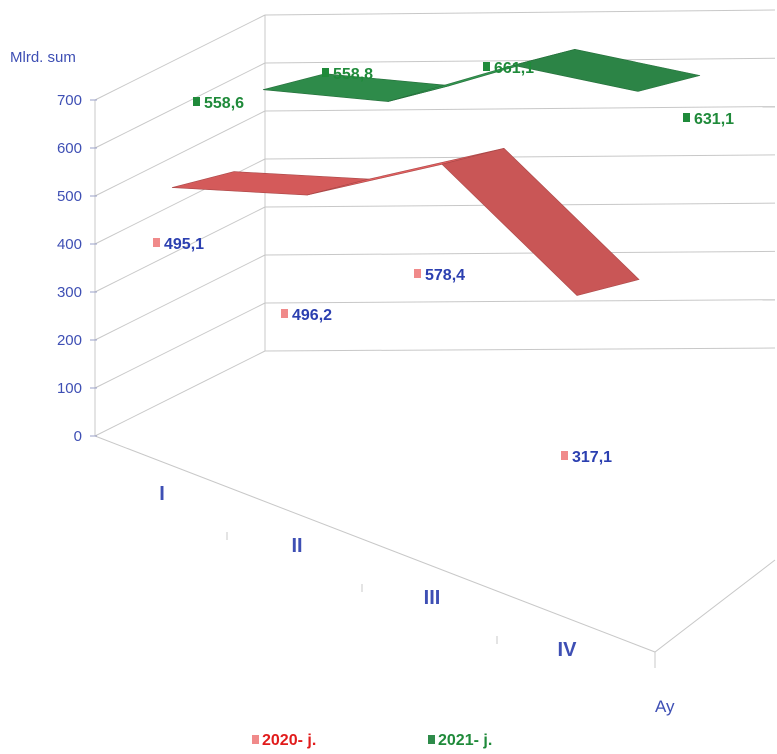 This screenshot has height=754, width=777. Describe the element at coordinates (69, 244) in the screenshot. I see `y-tick-label: 400` at that location.